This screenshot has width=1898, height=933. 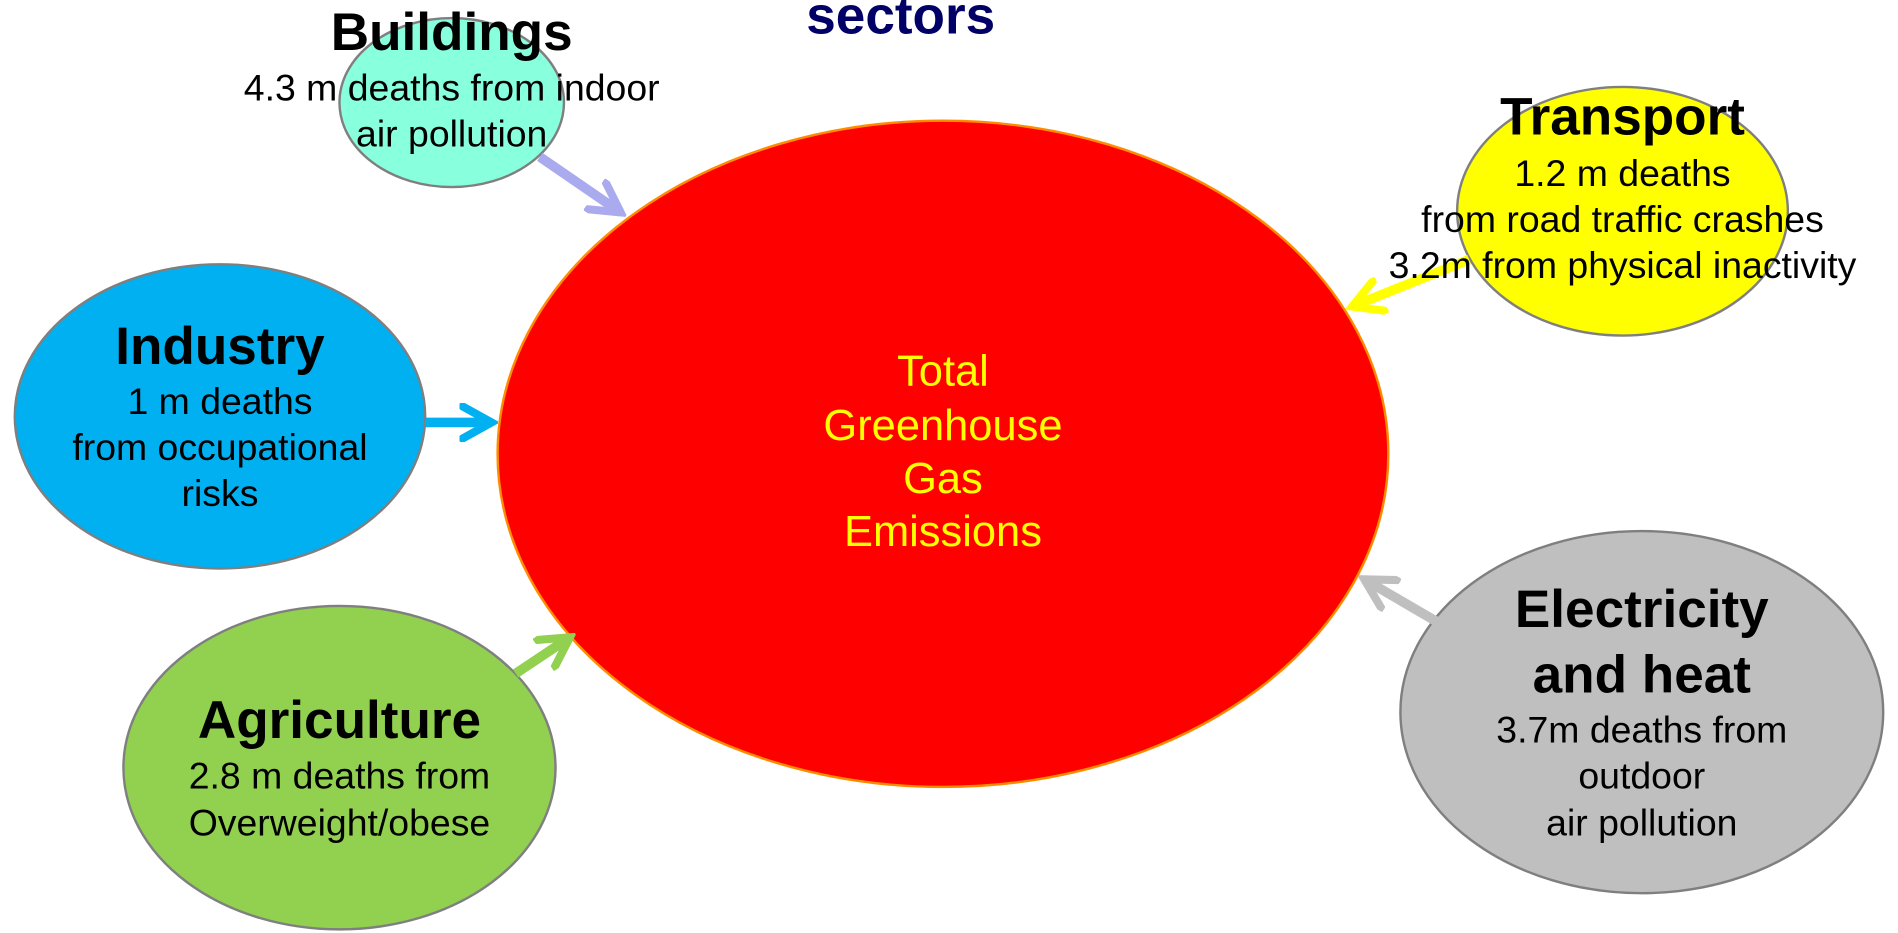 What do you see at coordinates (452, 87) in the screenshot?
I see `node-line: 4.3 m deaths from indoor` at bounding box center [452, 87].